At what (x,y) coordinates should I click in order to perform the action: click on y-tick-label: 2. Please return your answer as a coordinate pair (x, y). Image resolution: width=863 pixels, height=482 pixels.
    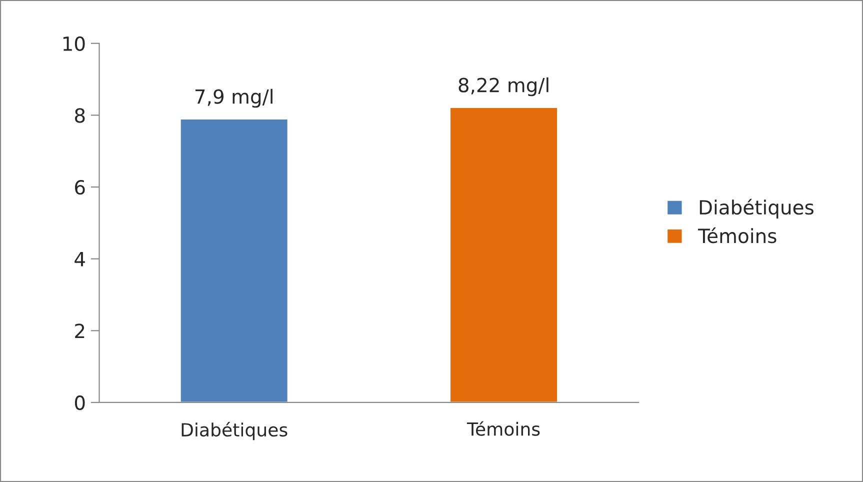
    Looking at the image, I should click on (79, 331).